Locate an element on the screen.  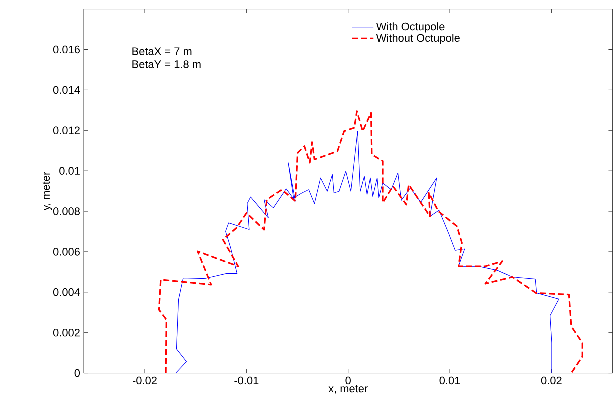
x-tick-label: 0.02 is located at coordinates (551, 380).